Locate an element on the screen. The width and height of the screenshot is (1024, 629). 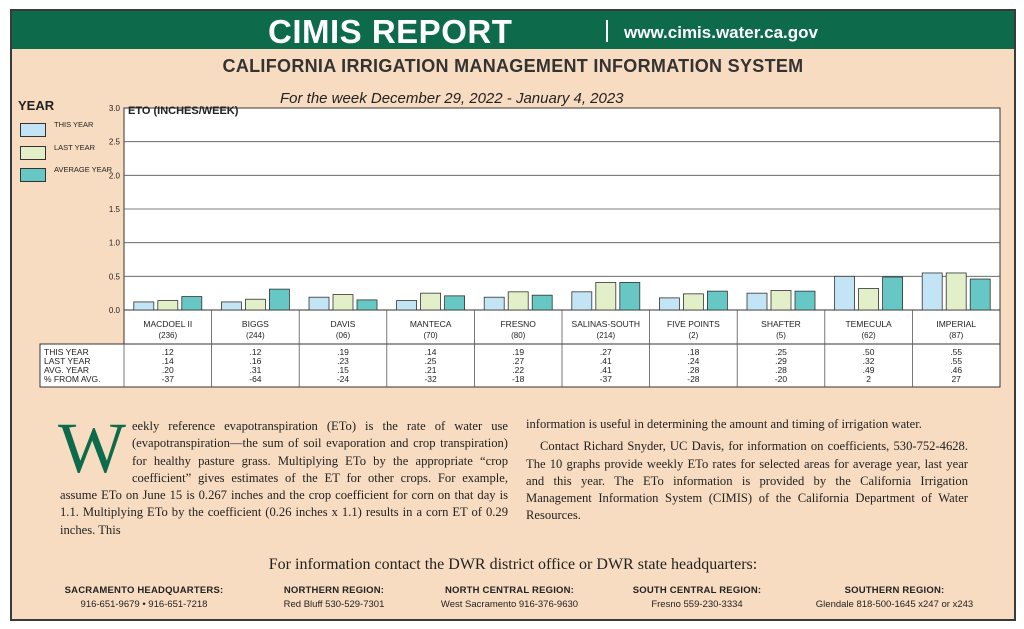
x-tick-label: MANTECA is located at coordinates (431, 324).